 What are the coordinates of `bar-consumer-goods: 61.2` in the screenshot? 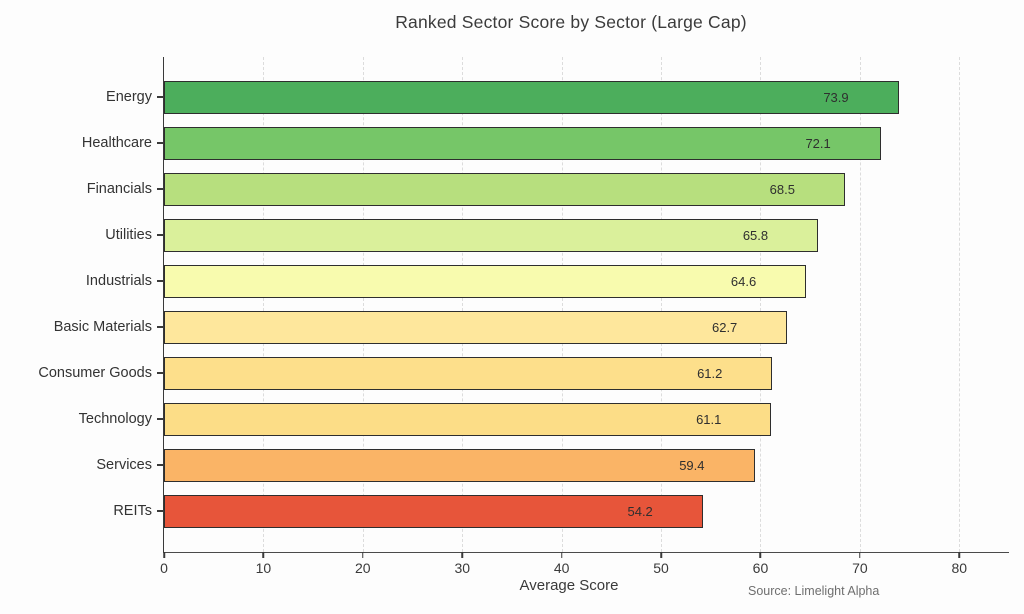 It's located at (468, 373).